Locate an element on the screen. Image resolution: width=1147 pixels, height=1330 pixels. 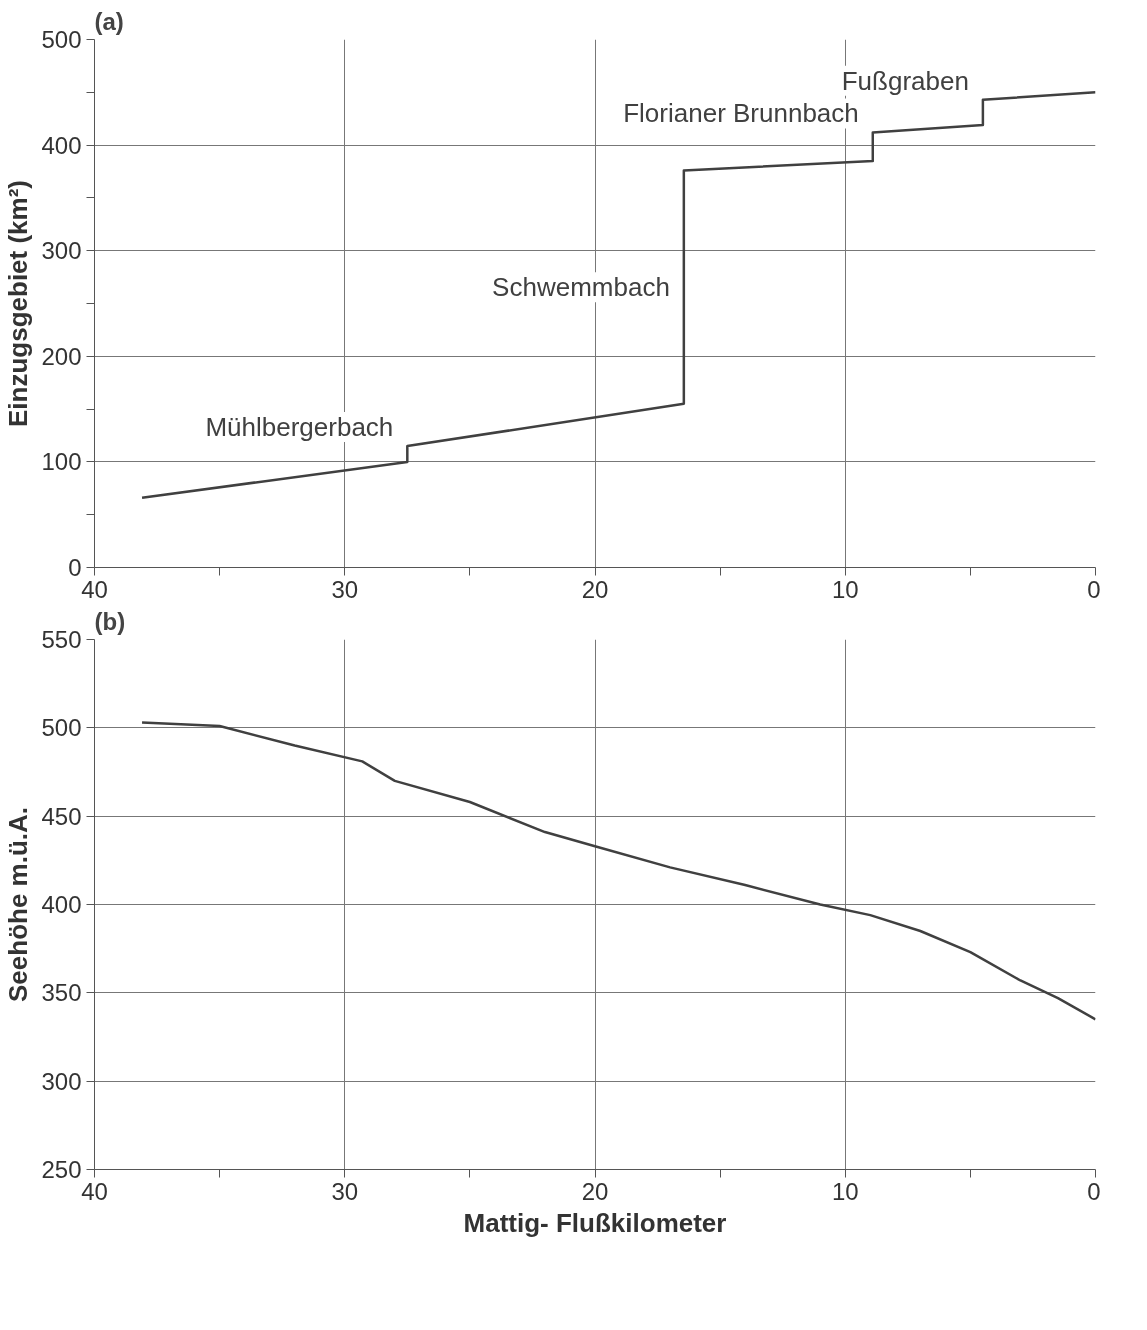
annotation: Florianer Brunnbach is located at coordinates (741, 113).